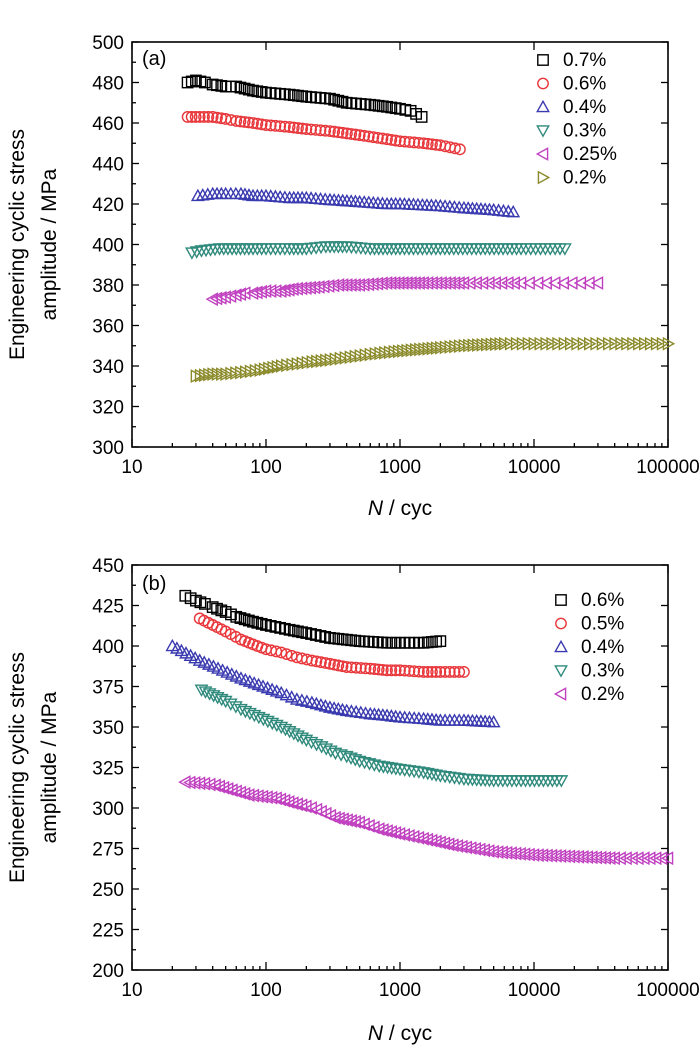 This screenshot has height=1055, width=700. What do you see at coordinates (108, 327) in the screenshot?
I see `y-tick-label: 360` at bounding box center [108, 327].